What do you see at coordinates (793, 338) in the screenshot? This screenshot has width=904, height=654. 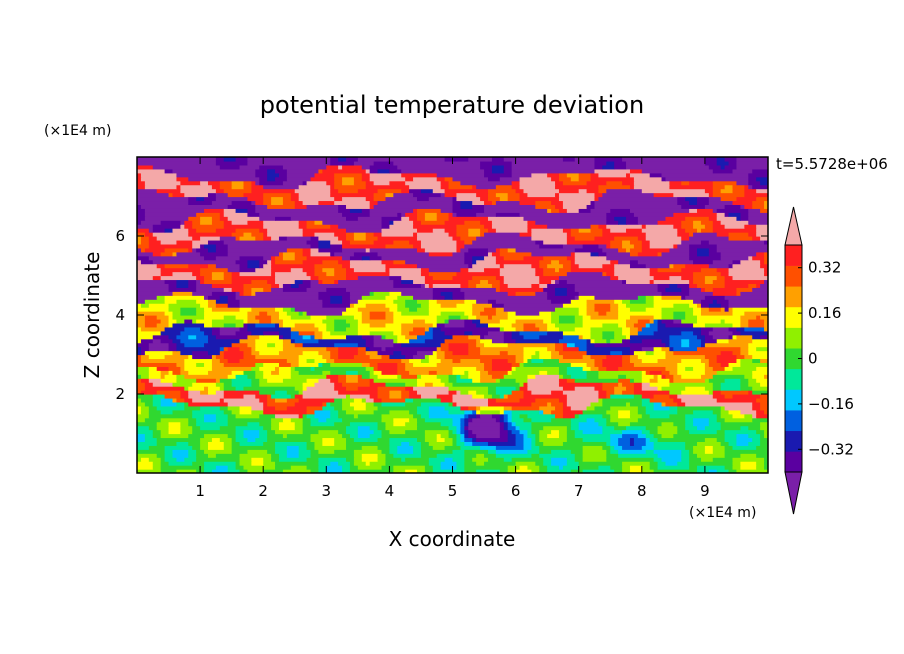 I see `colorbar-bin` at bounding box center [793, 338].